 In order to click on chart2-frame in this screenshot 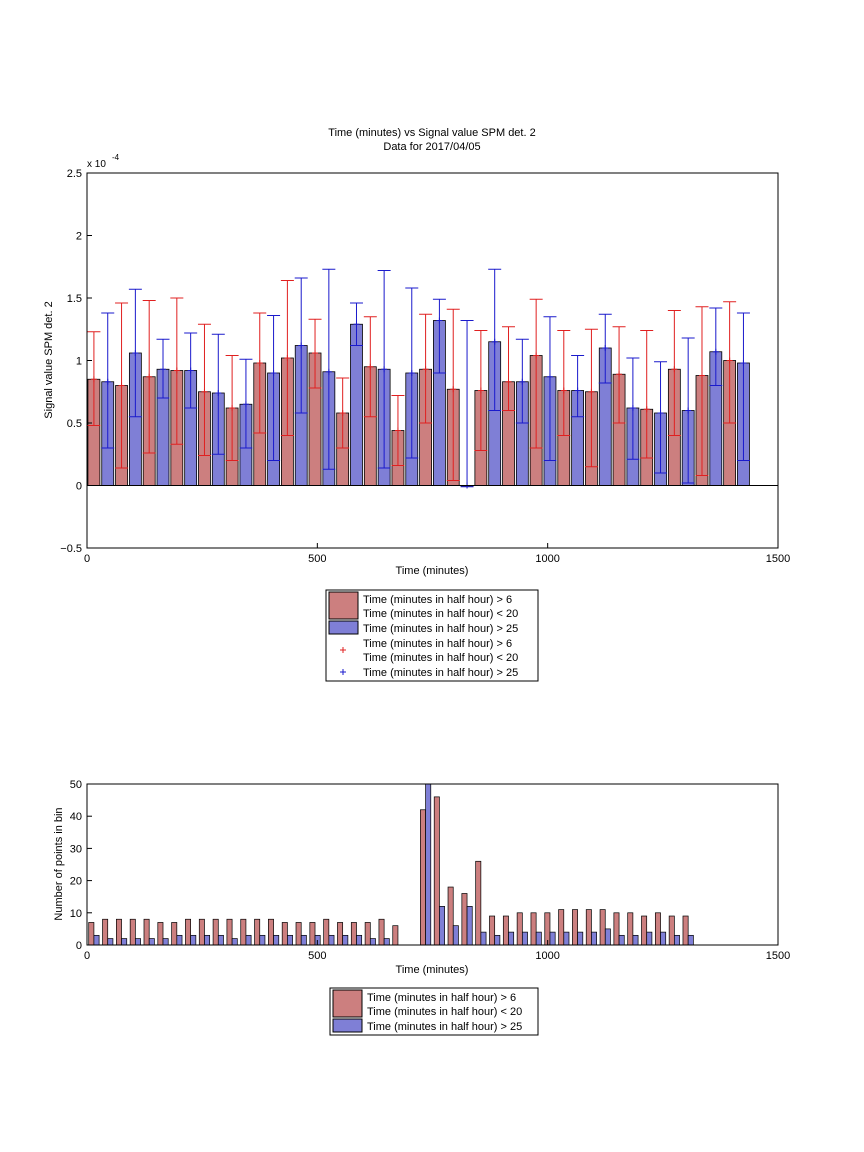, I will do `click(432, 864)`.